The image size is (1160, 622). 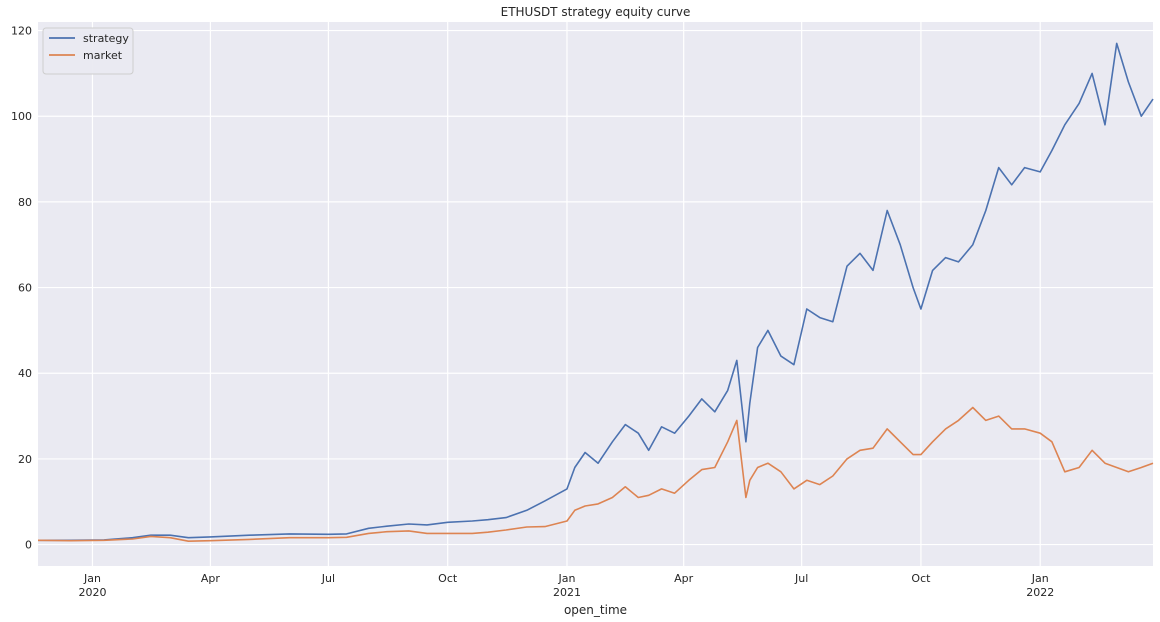 What do you see at coordinates (21, 31) in the screenshot?
I see `y-tick-label: 120` at bounding box center [21, 31].